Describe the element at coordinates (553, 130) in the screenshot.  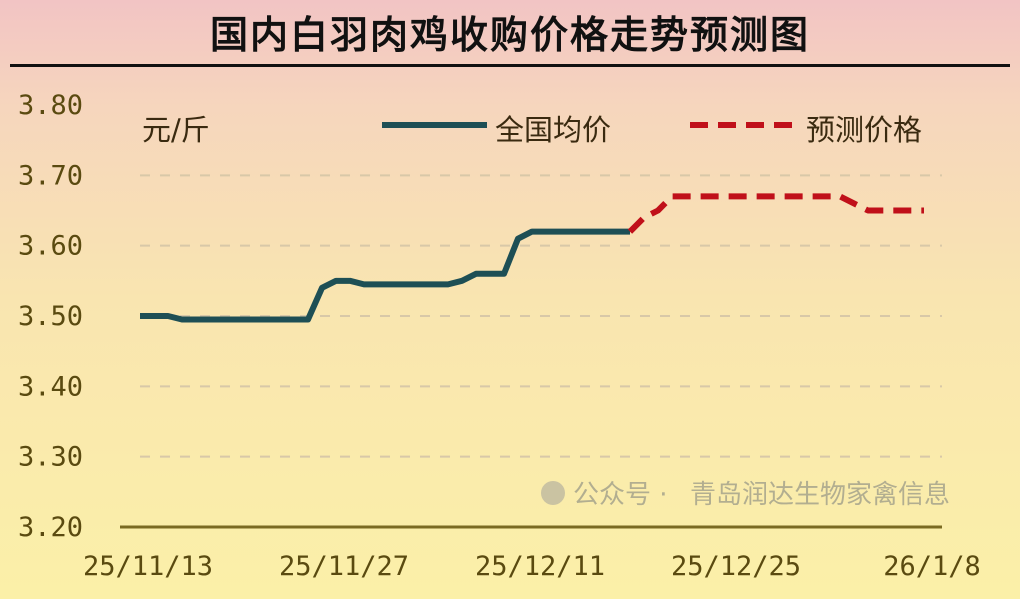
I see `legend-label-actual: 全国均价` at that location.